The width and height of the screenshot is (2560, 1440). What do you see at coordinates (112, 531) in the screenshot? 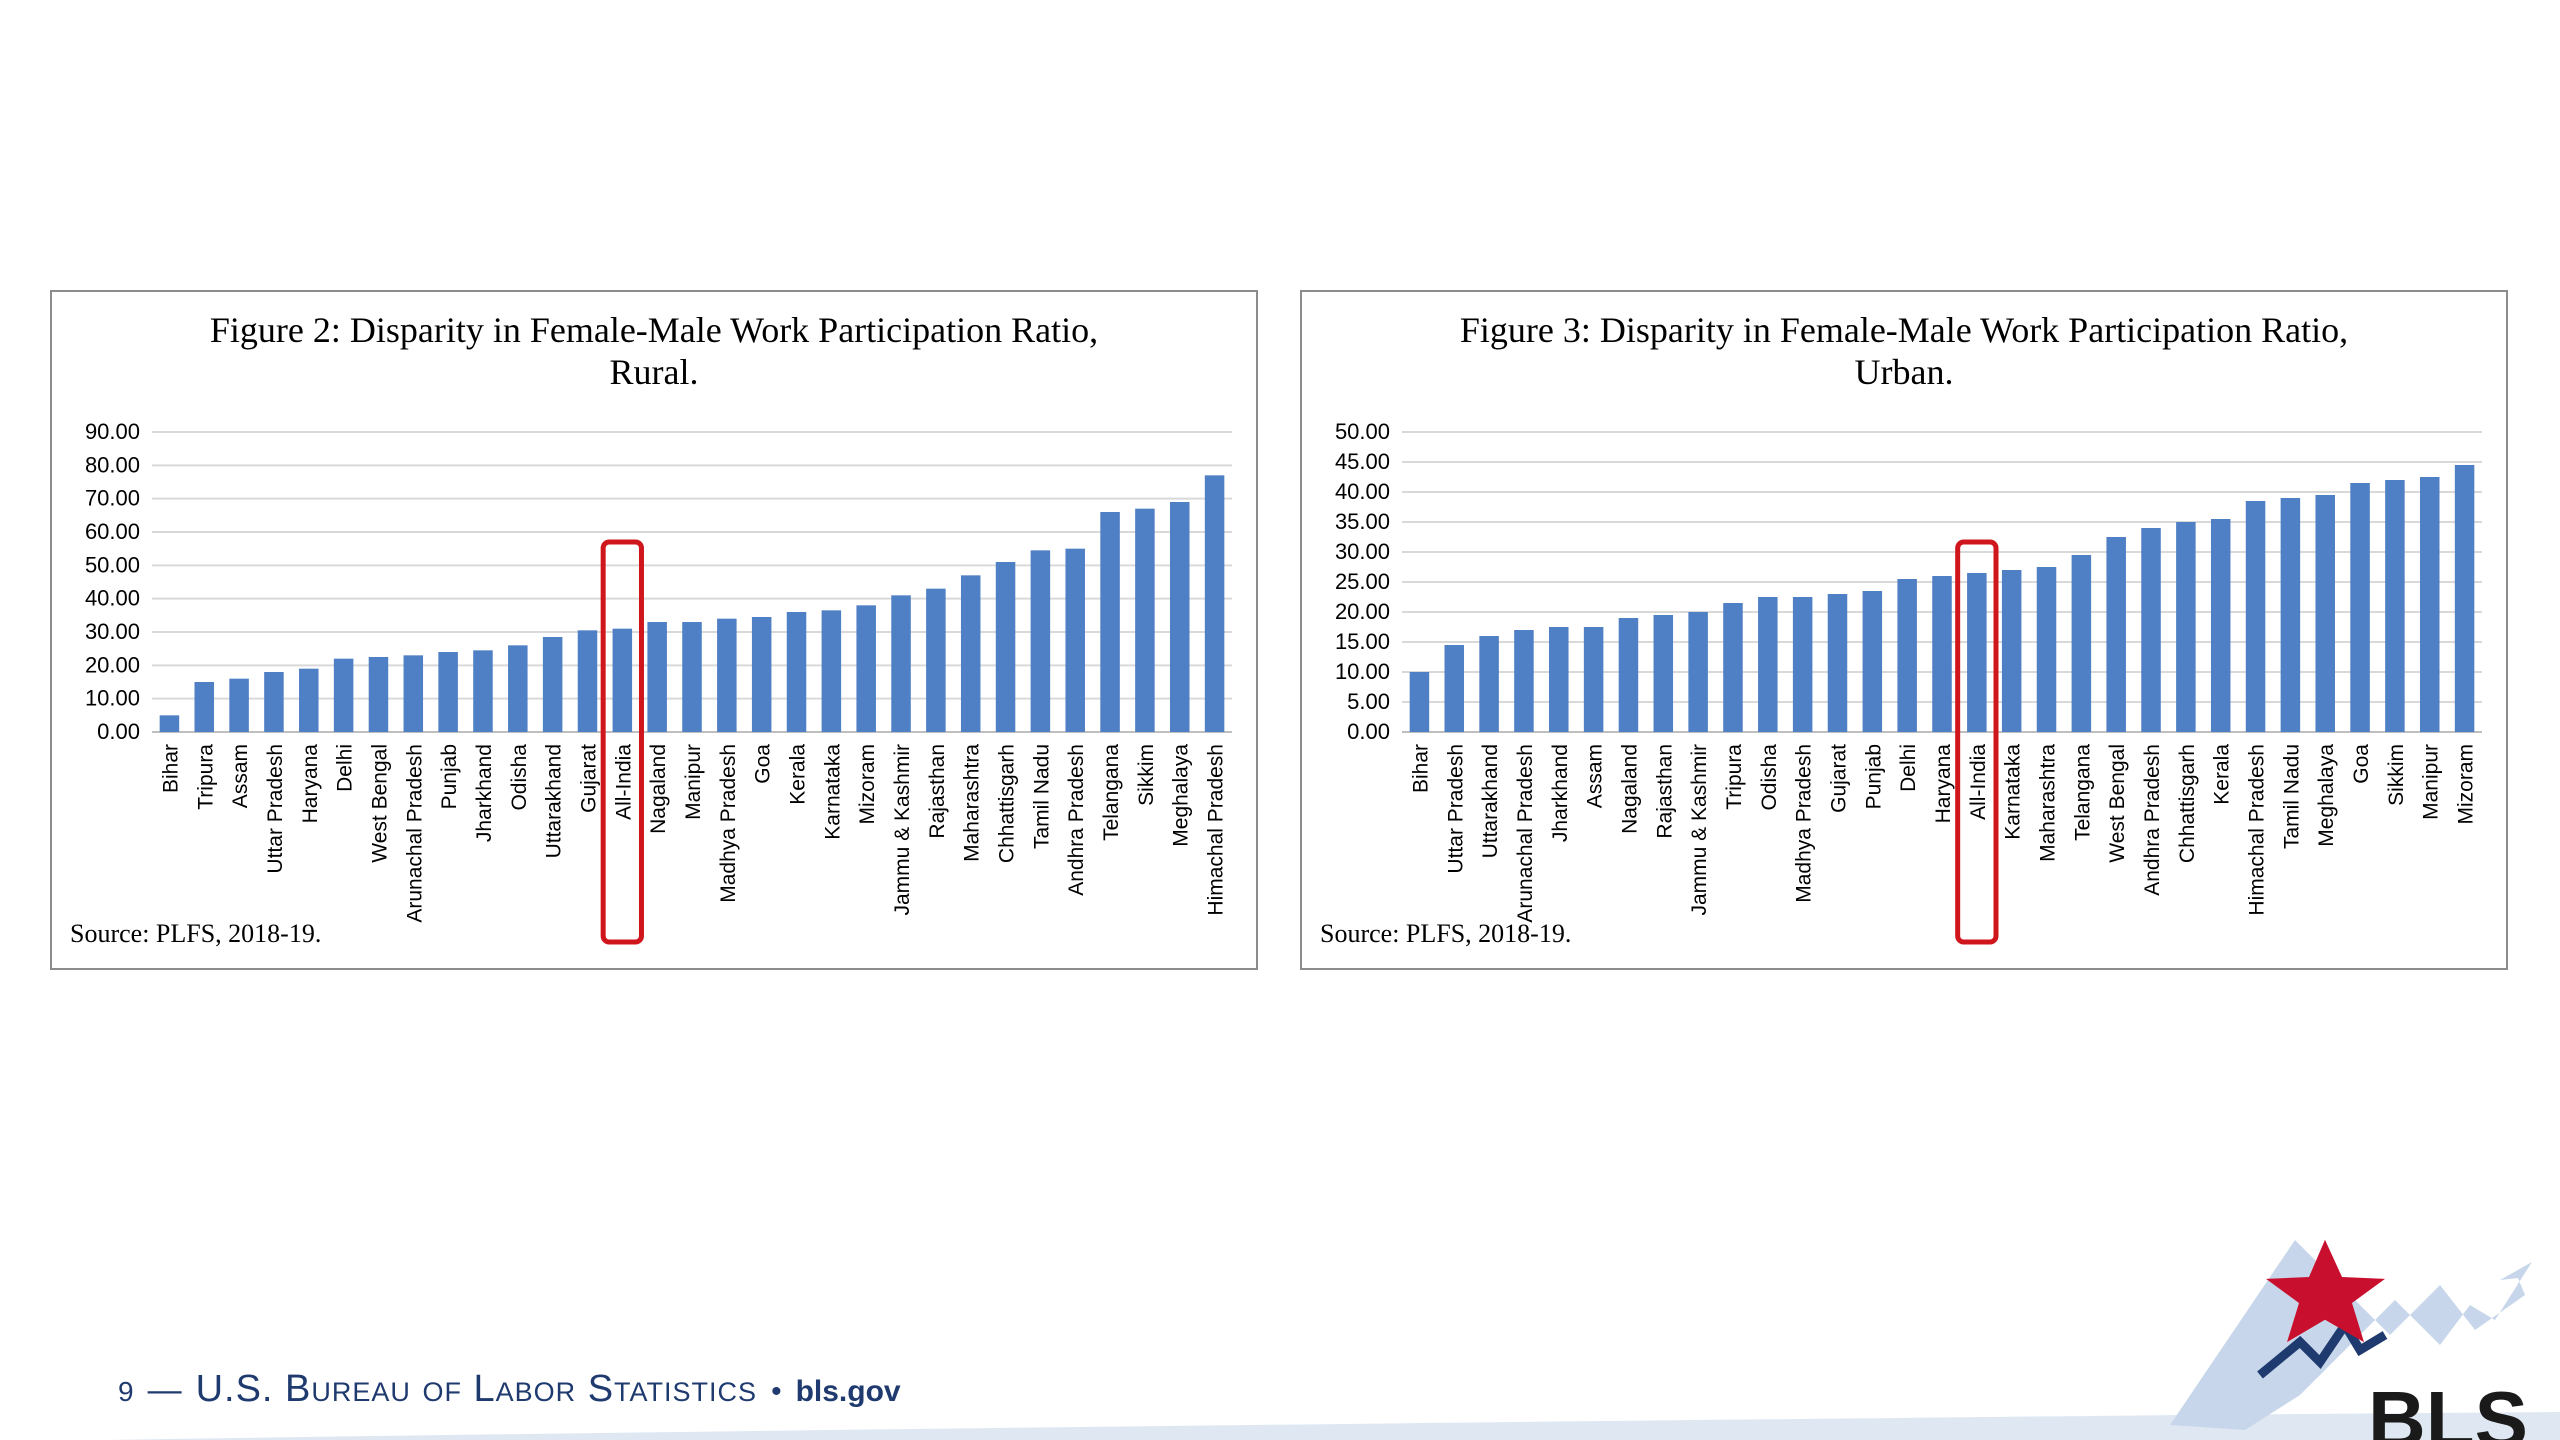
I see `y-tick-label: 60.00` at bounding box center [112, 531].